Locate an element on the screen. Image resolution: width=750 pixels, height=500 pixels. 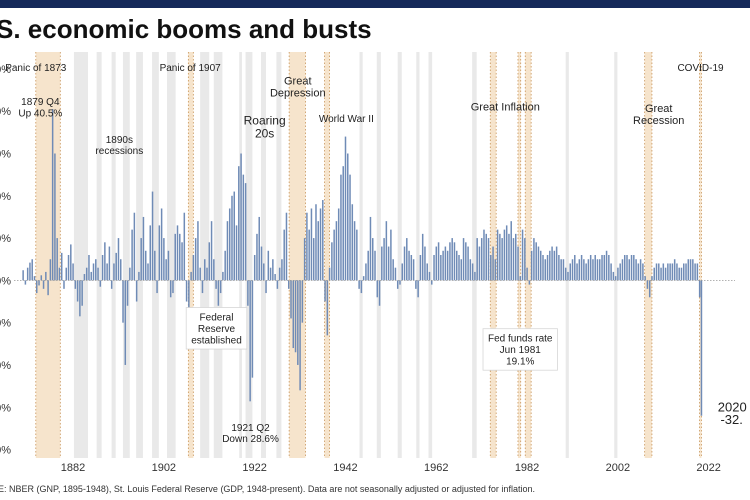
annotation: World War II is located at coordinates (346, 119).